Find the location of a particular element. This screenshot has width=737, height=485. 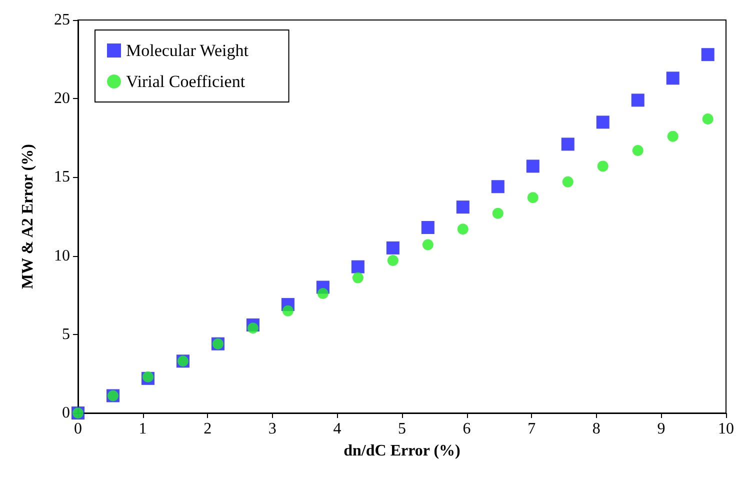

x-axis-title: dn/dC Error (%) is located at coordinates (402, 451).